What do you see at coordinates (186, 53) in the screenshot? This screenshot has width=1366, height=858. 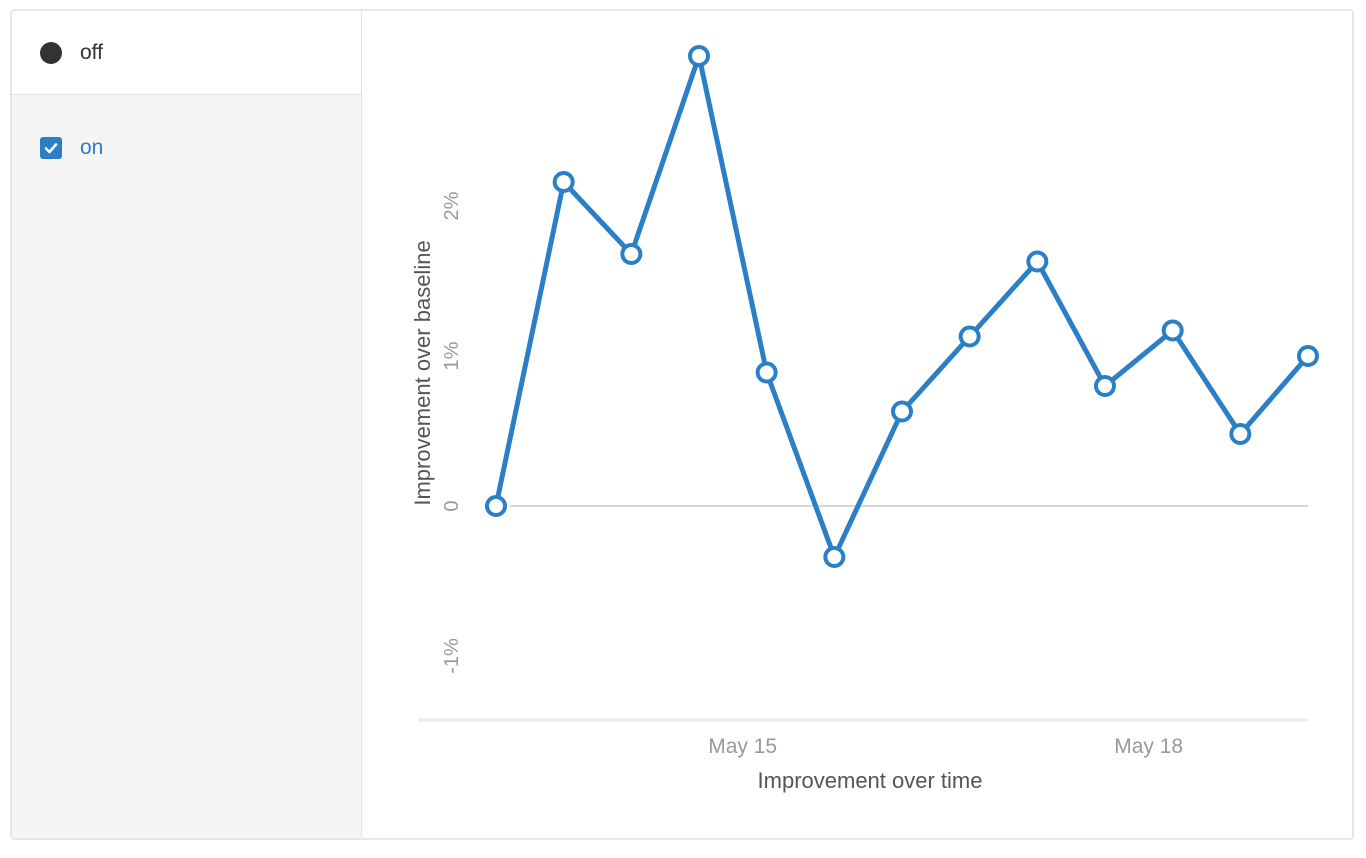 I see `sidebar-item-off: off` at bounding box center [186, 53].